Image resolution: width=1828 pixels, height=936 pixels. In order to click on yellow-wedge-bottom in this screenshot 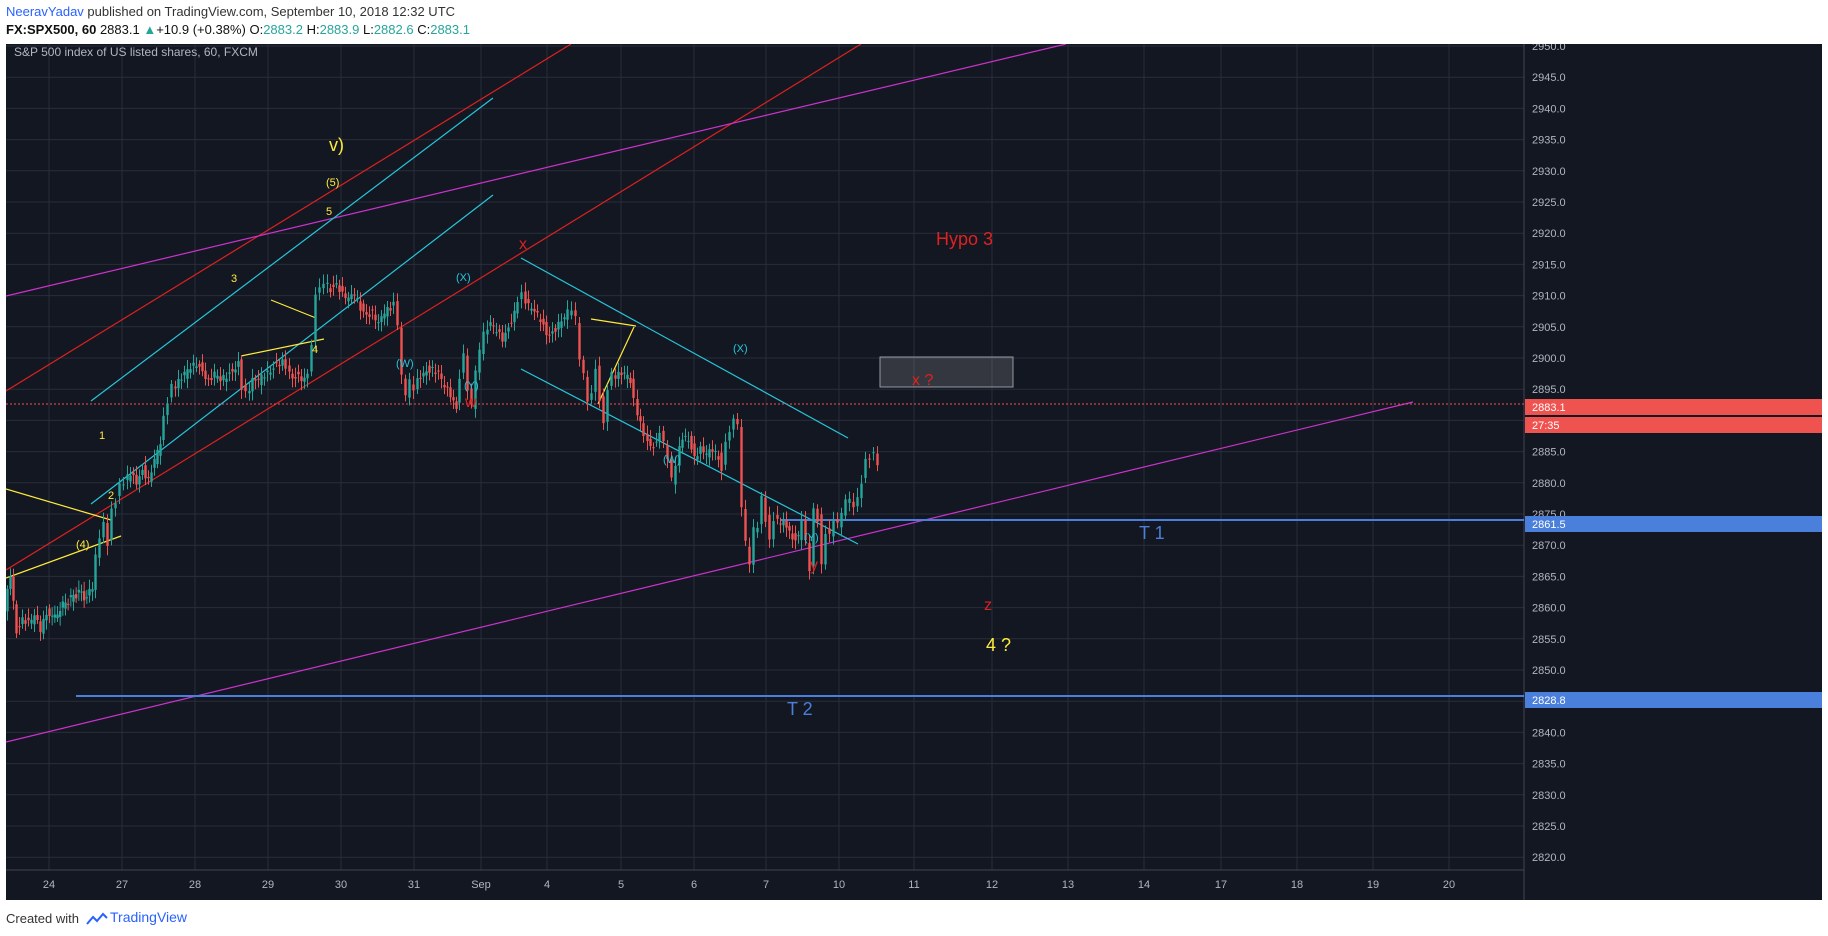, I will do `click(282, 347)`.